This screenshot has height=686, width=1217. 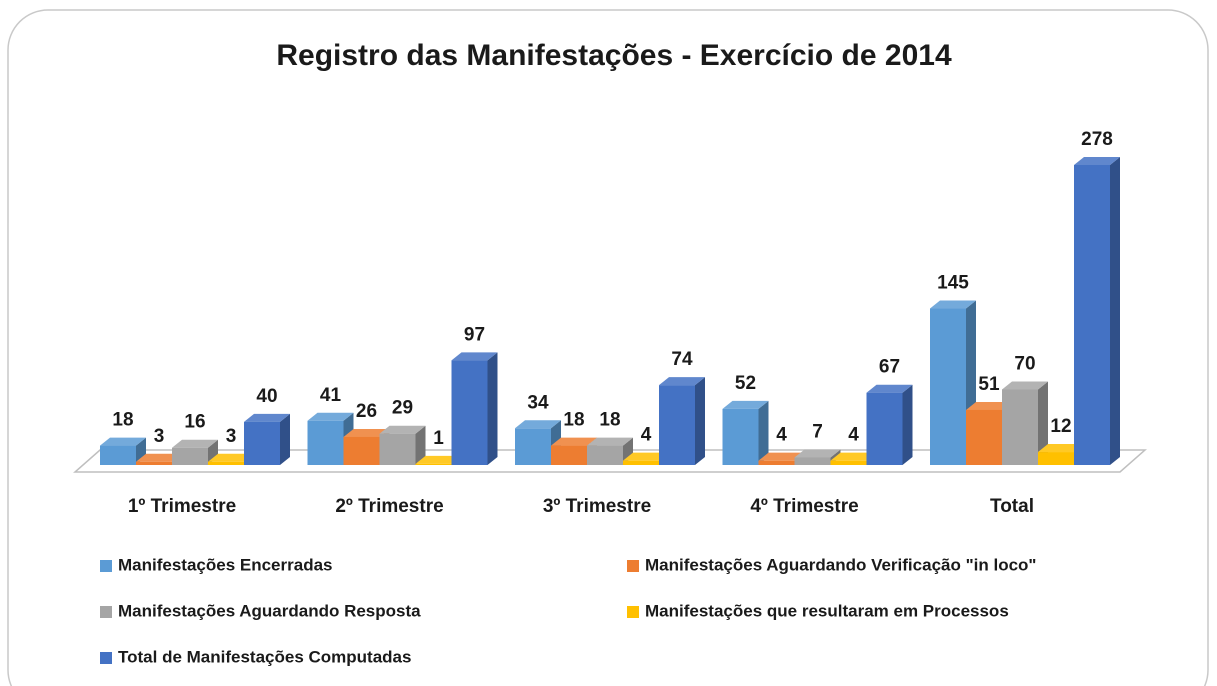 I want to click on value-label: 70, so click(x=1024, y=363).